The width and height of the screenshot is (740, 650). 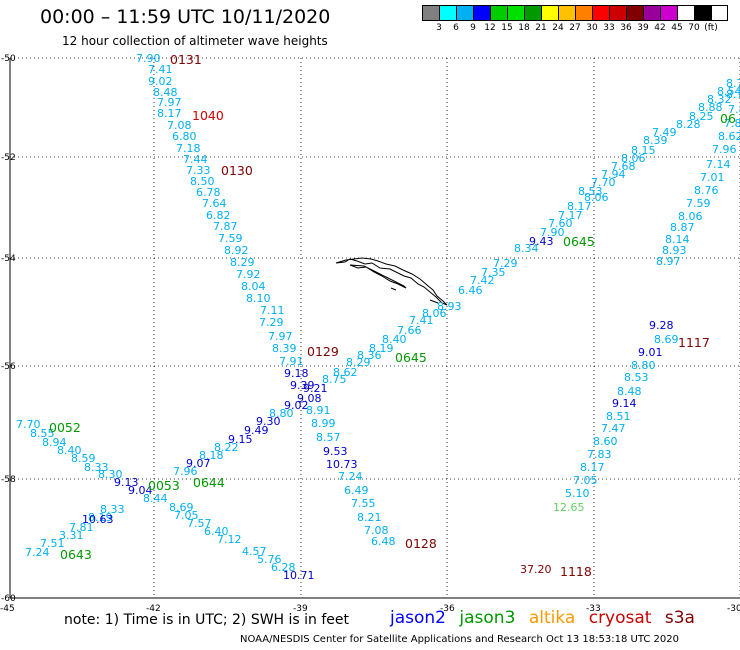 I want to click on legend-label: 3, so click(x=439, y=28).